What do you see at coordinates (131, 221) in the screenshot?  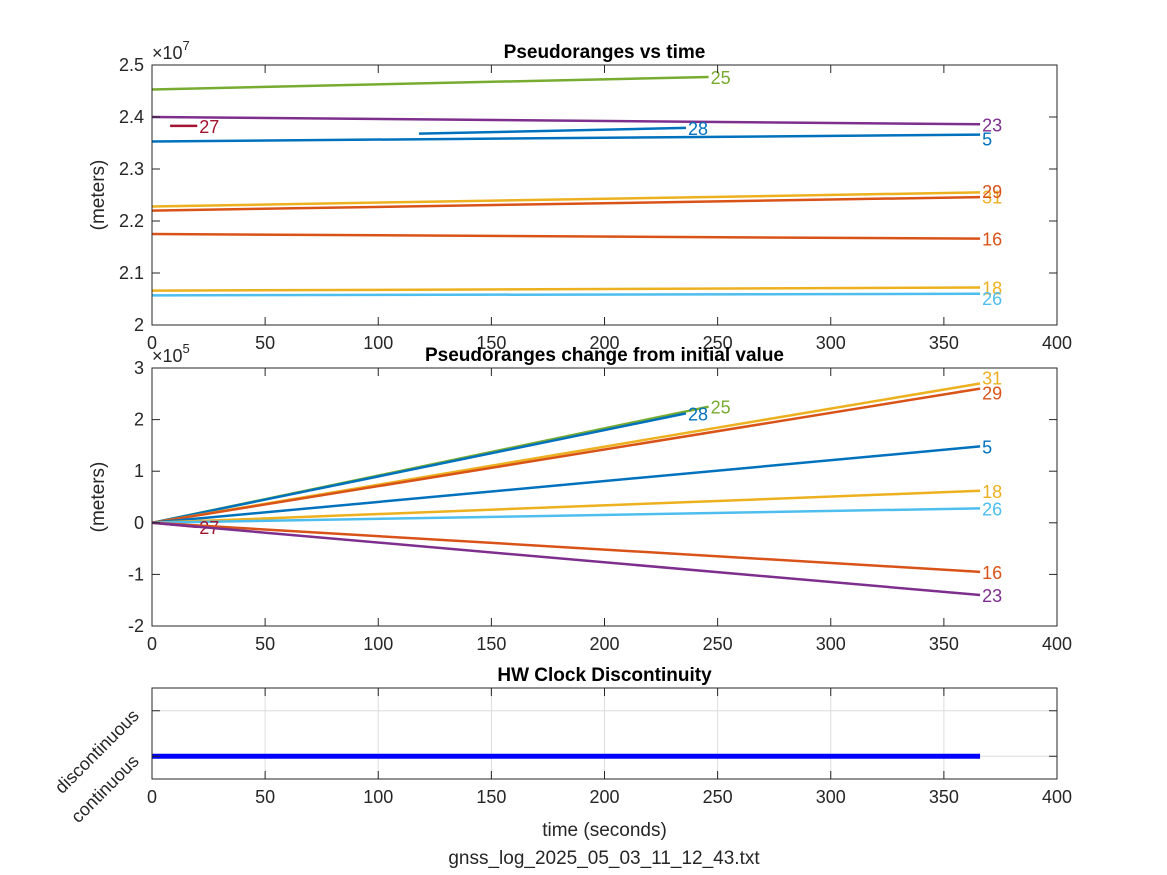 I see `y-tick-label: 2.2` at bounding box center [131, 221].